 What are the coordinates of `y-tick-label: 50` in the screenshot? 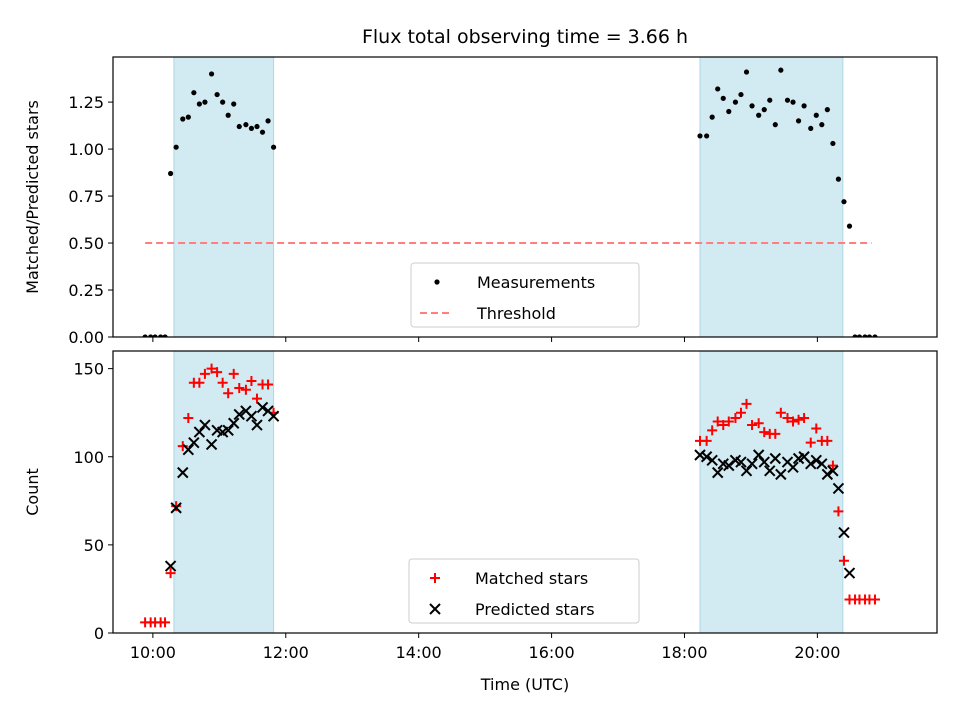 It's located at (94, 545).